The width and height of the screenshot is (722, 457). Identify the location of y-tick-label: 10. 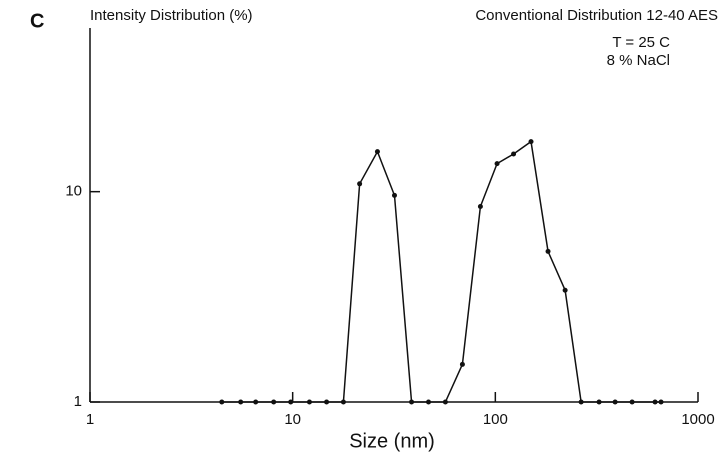
(73, 191).